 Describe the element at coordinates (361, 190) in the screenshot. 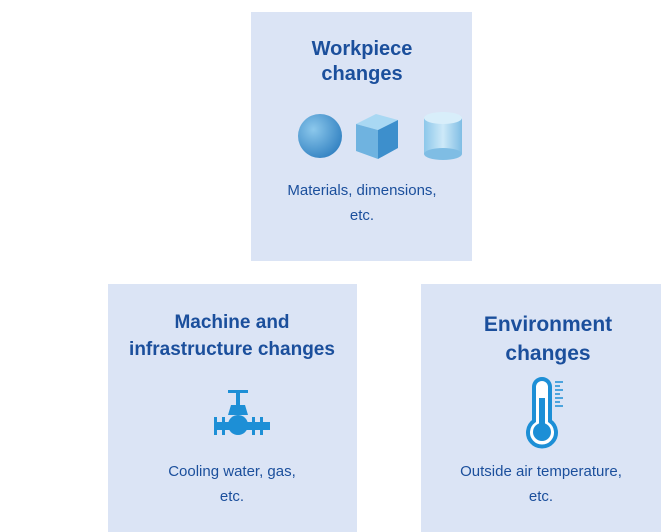

I see `box-description: Materials, dimensions,` at that location.